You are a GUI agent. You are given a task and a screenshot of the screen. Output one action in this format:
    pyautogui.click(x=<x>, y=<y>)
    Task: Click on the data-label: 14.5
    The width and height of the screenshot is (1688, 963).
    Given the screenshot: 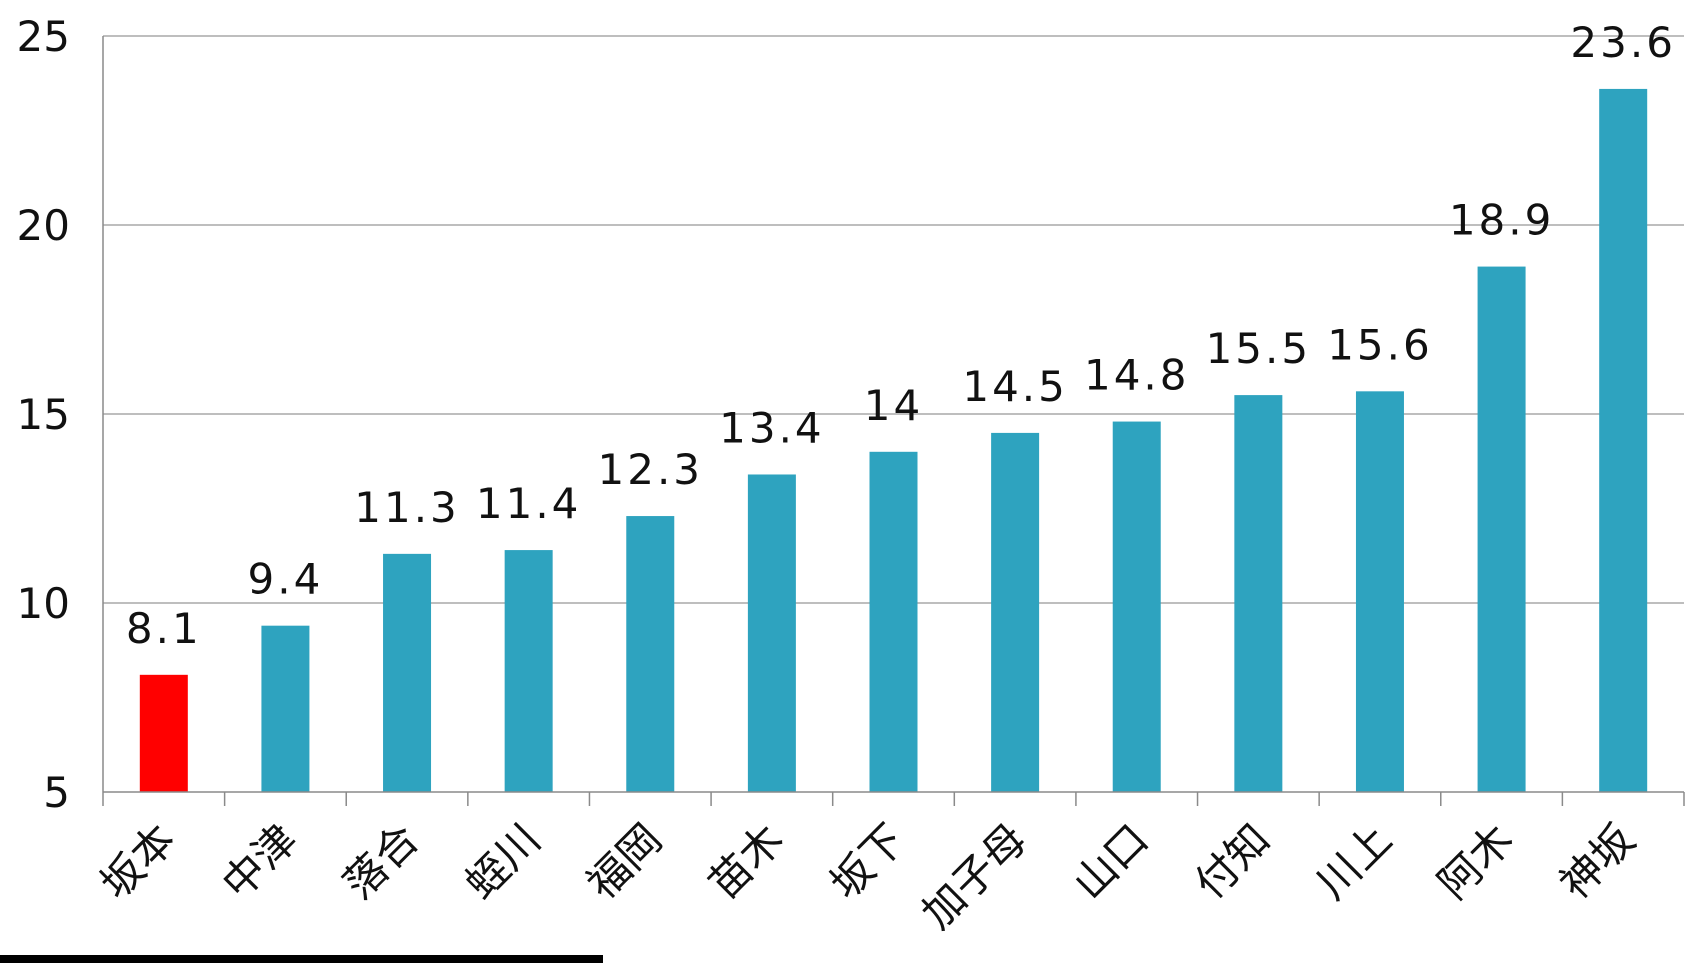 What is the action you would take?
    pyautogui.click(x=1015, y=386)
    